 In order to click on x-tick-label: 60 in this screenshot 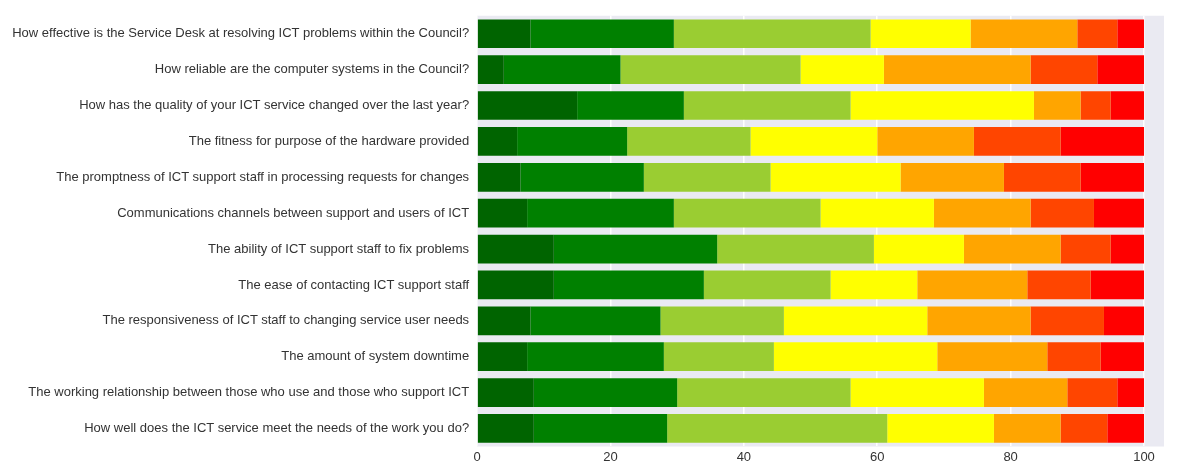, I will do `click(877, 456)`.